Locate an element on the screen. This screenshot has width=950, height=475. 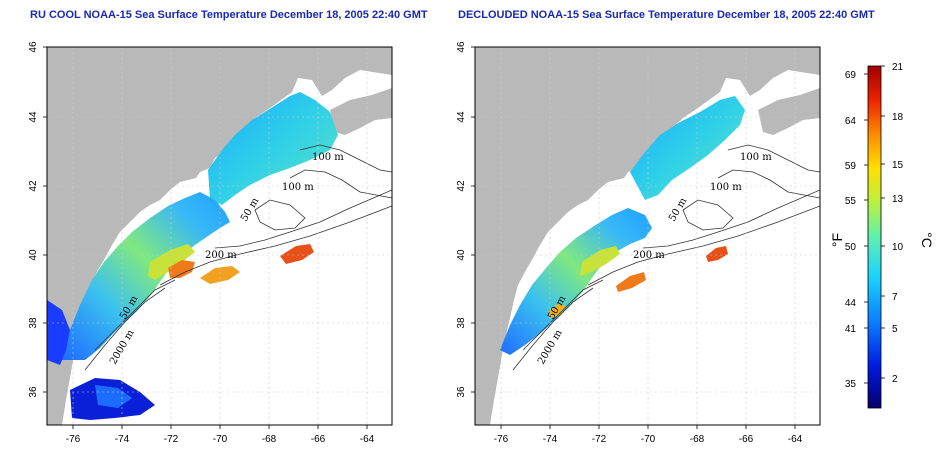
fahrenheit-tick-label: 69 is located at coordinates (851, 75).